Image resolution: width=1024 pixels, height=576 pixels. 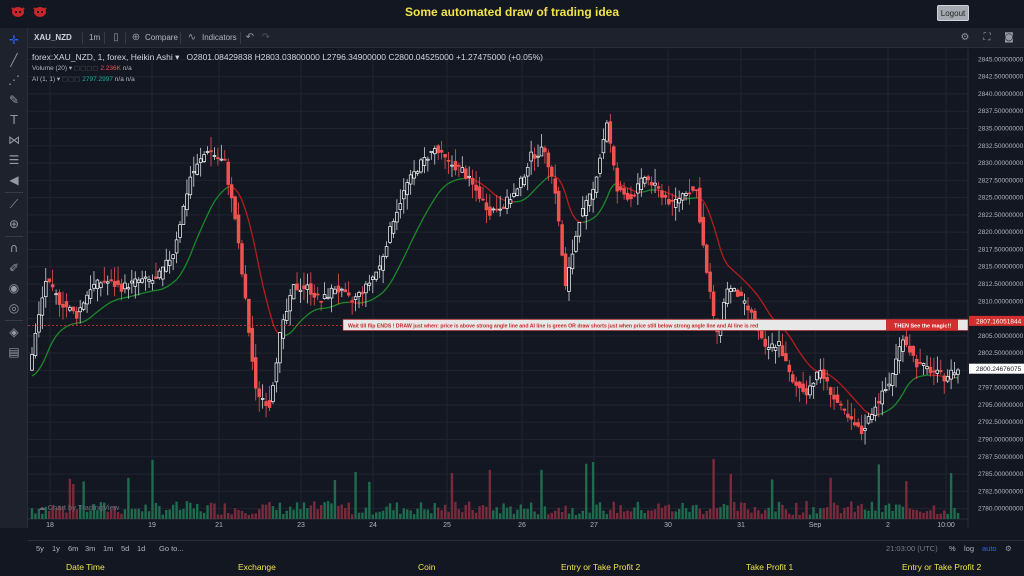 I want to click on undo-icon: ↶, so click(x=250, y=37).